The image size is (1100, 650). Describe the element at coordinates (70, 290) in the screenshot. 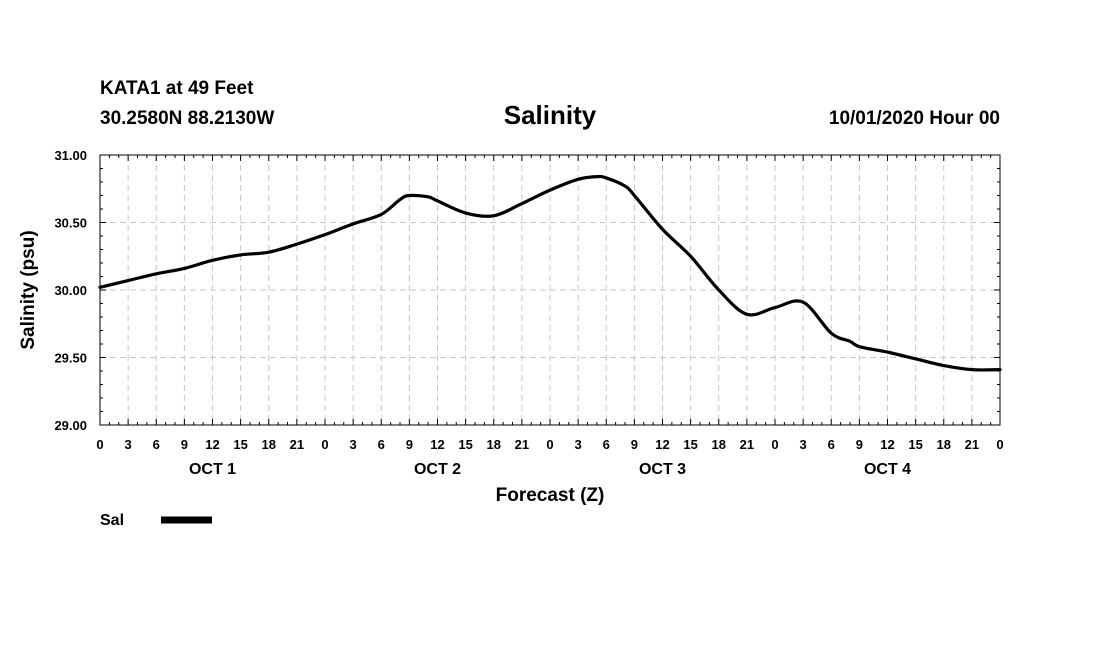

I see `y-tick-label: 30.00` at that location.